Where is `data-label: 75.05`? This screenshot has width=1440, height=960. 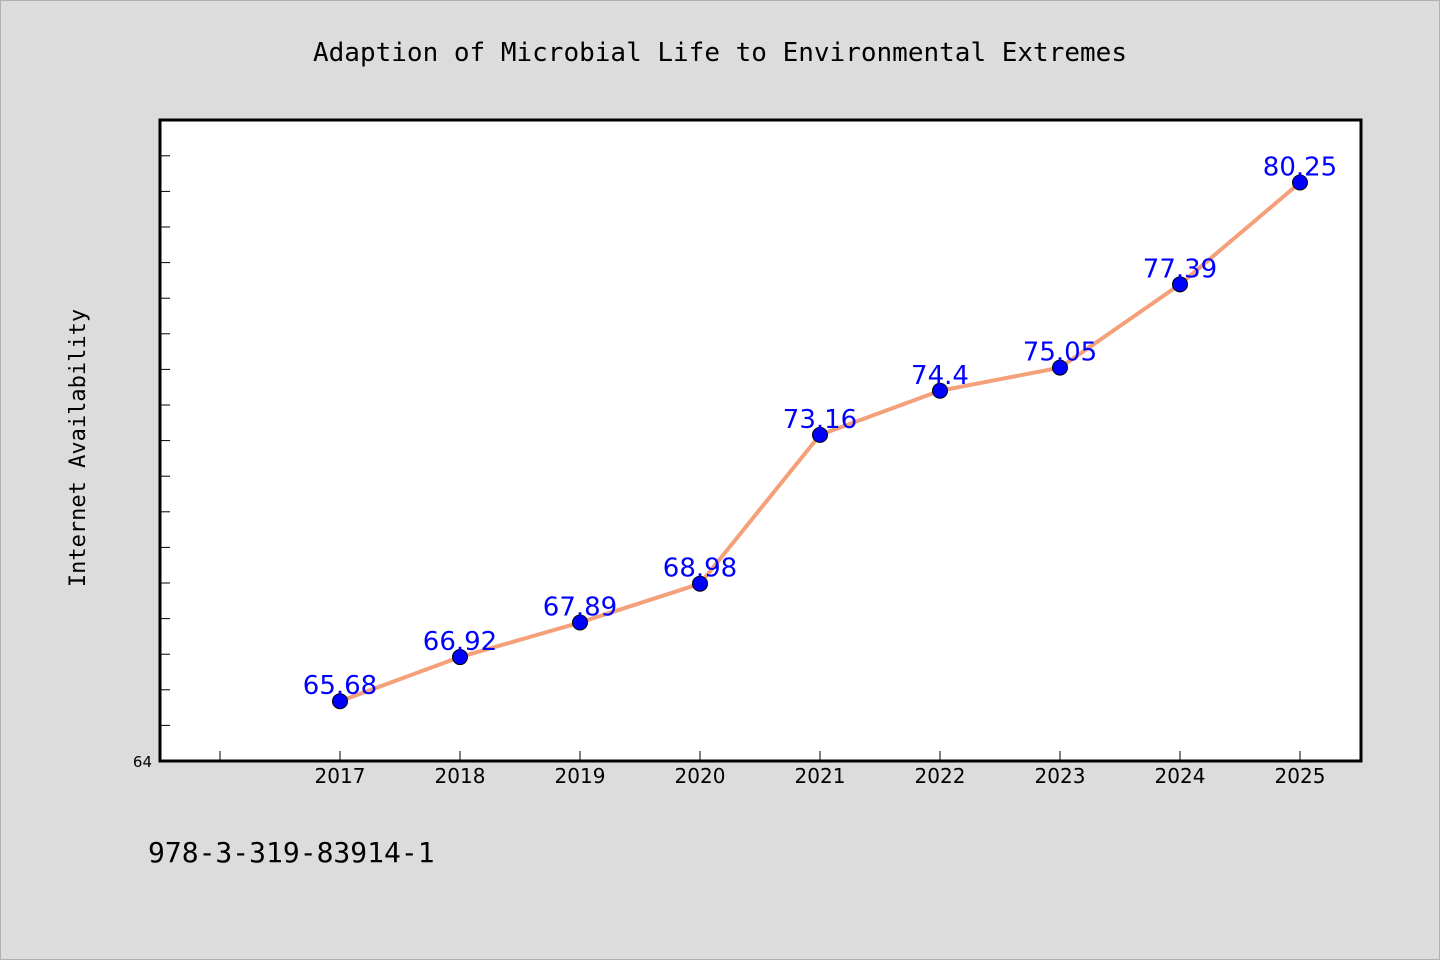
data-label: 75.05 is located at coordinates (1060, 353).